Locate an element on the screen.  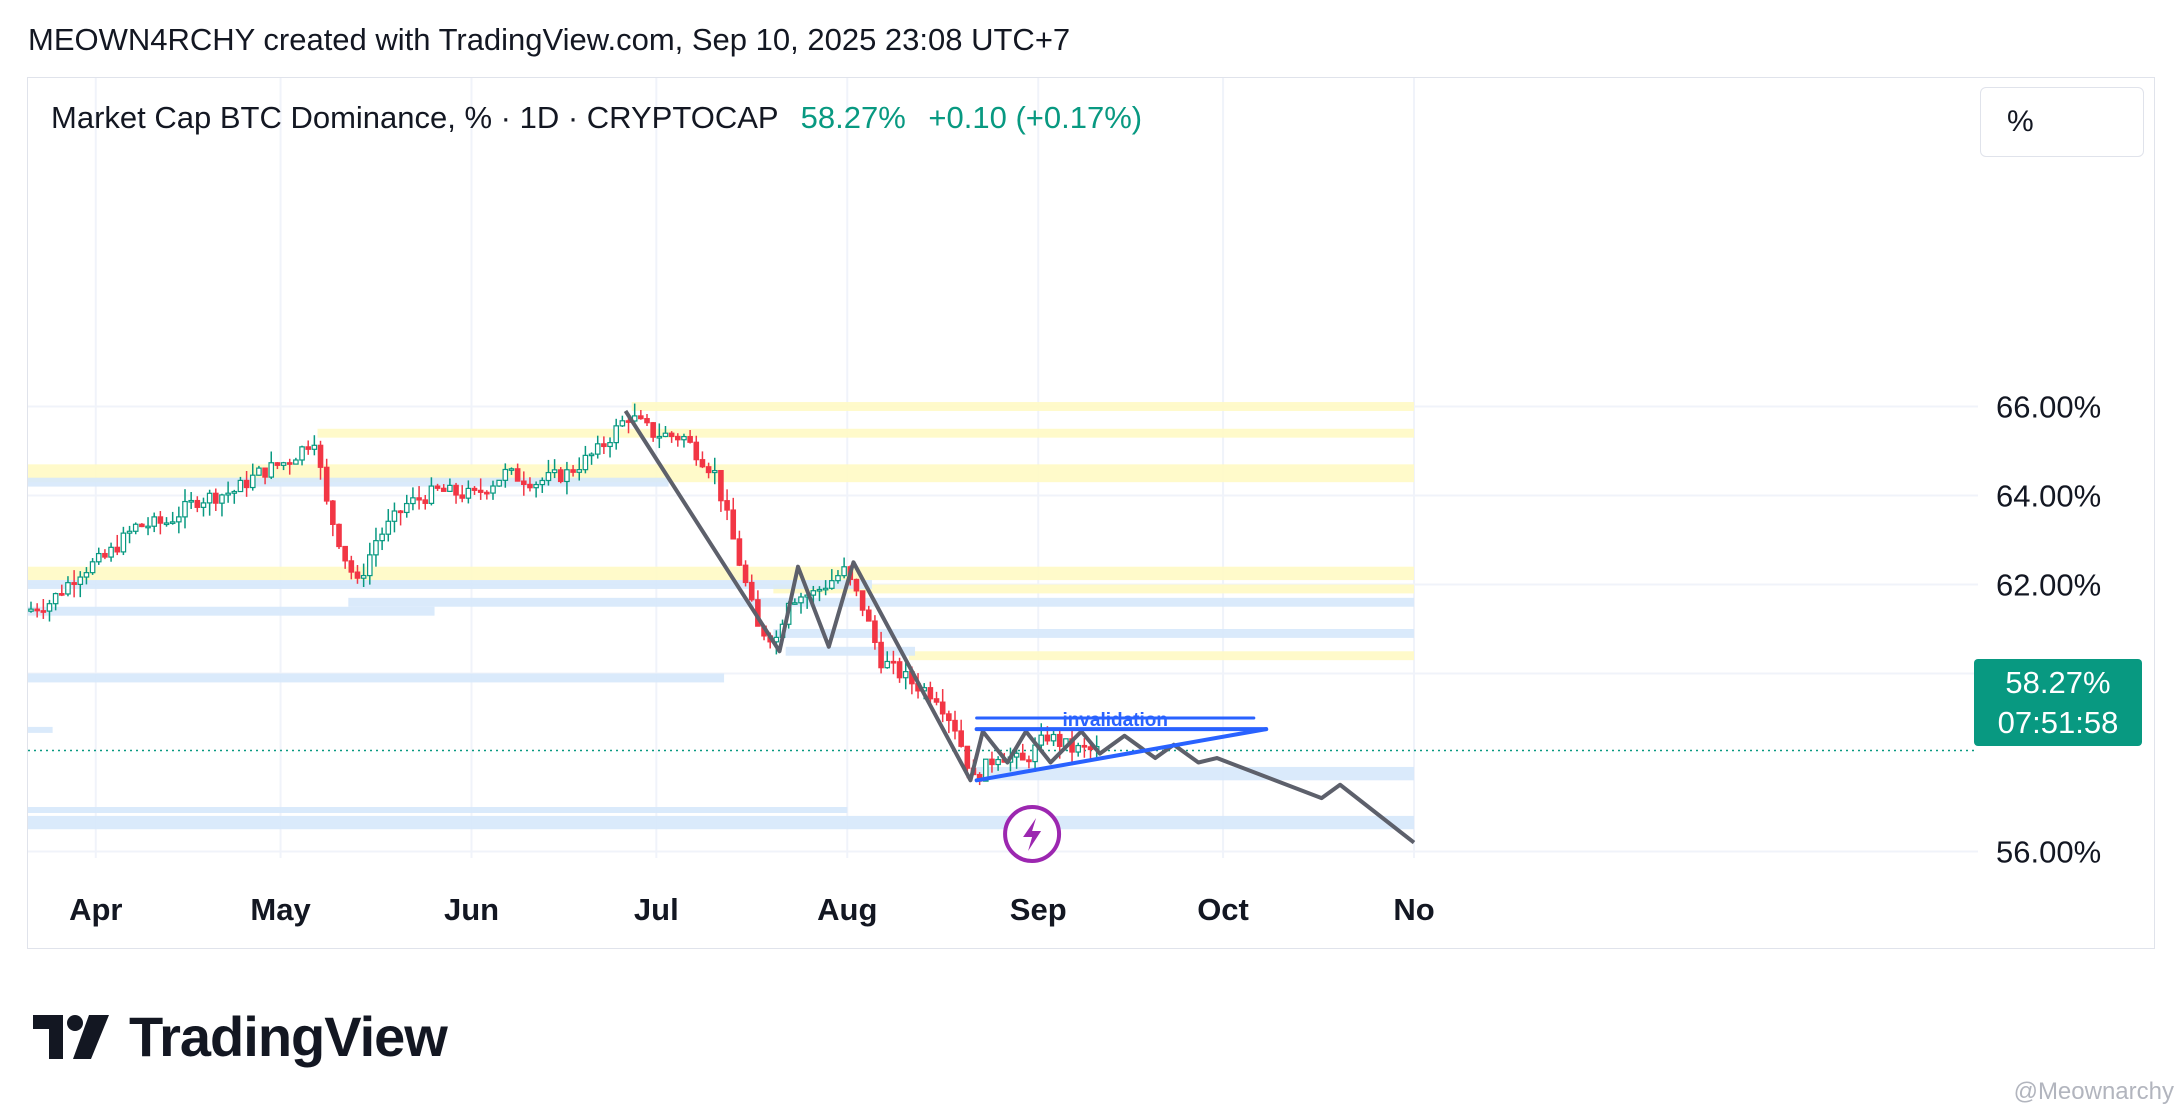
x-tick-label: May is located at coordinates (280, 909).